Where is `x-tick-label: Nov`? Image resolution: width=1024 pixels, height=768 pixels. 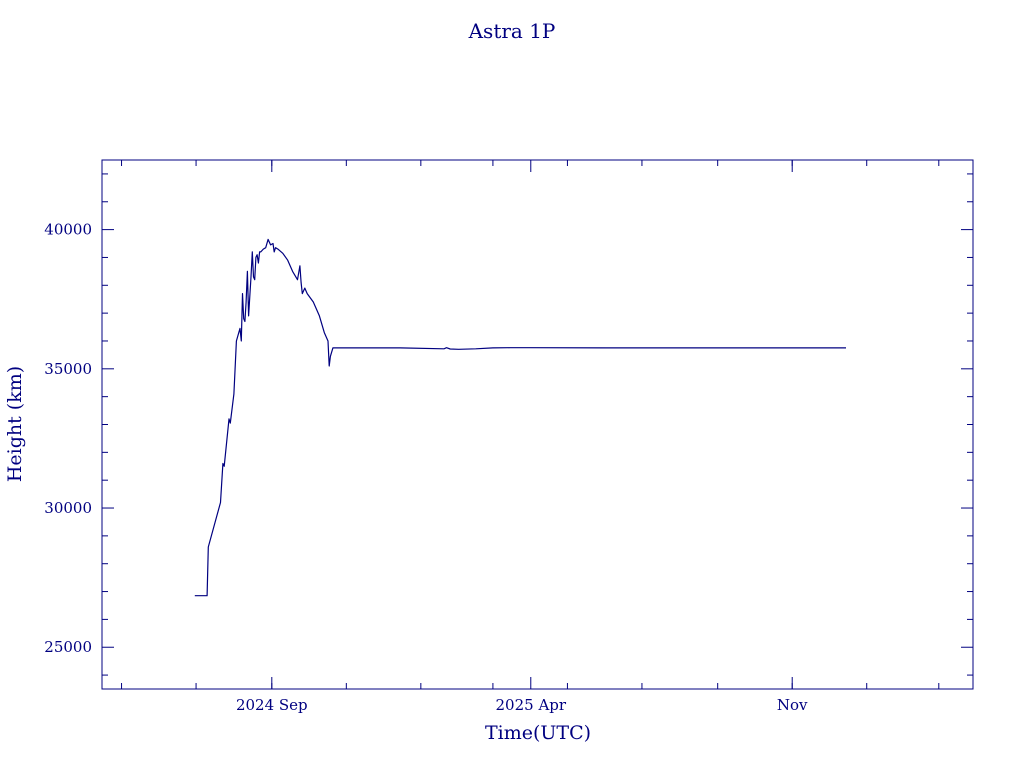 x-tick-label: Nov is located at coordinates (792, 705).